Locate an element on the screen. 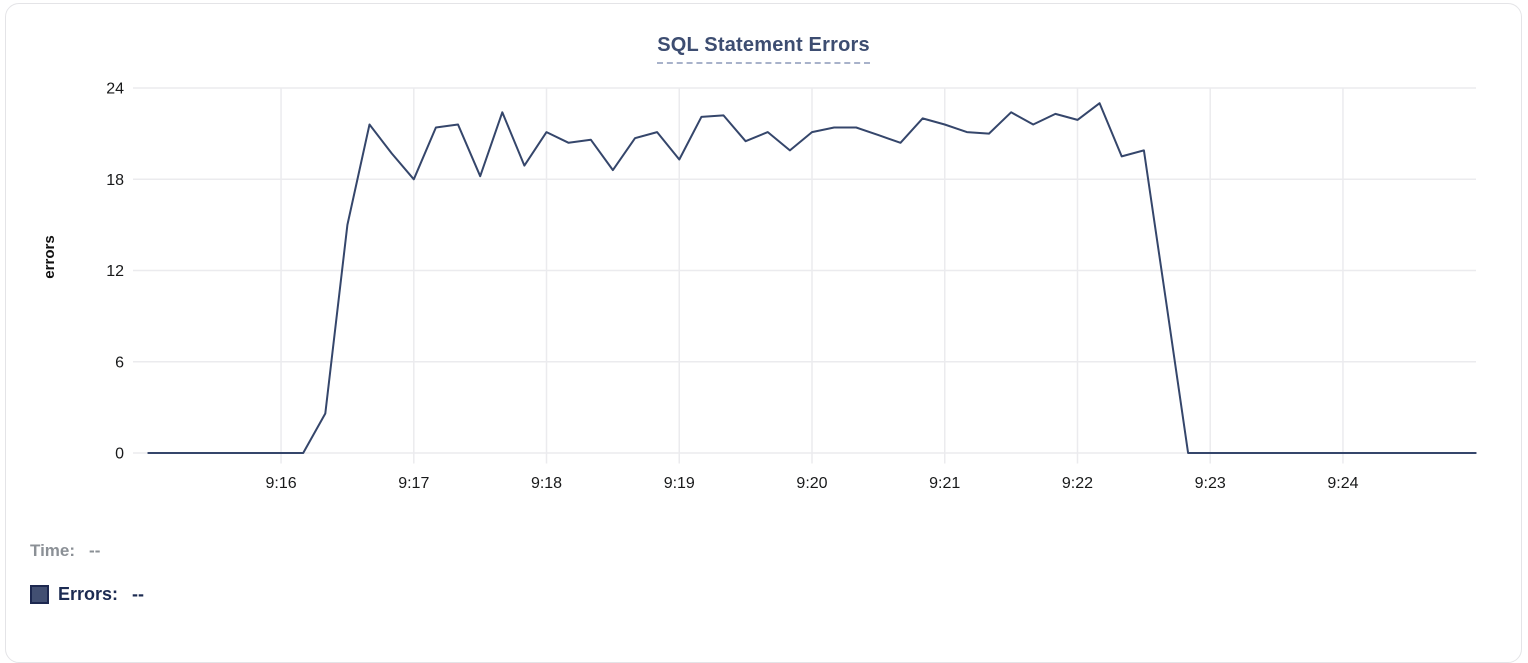  errors-readout-row: Errors: -- is located at coordinates (87, 594).